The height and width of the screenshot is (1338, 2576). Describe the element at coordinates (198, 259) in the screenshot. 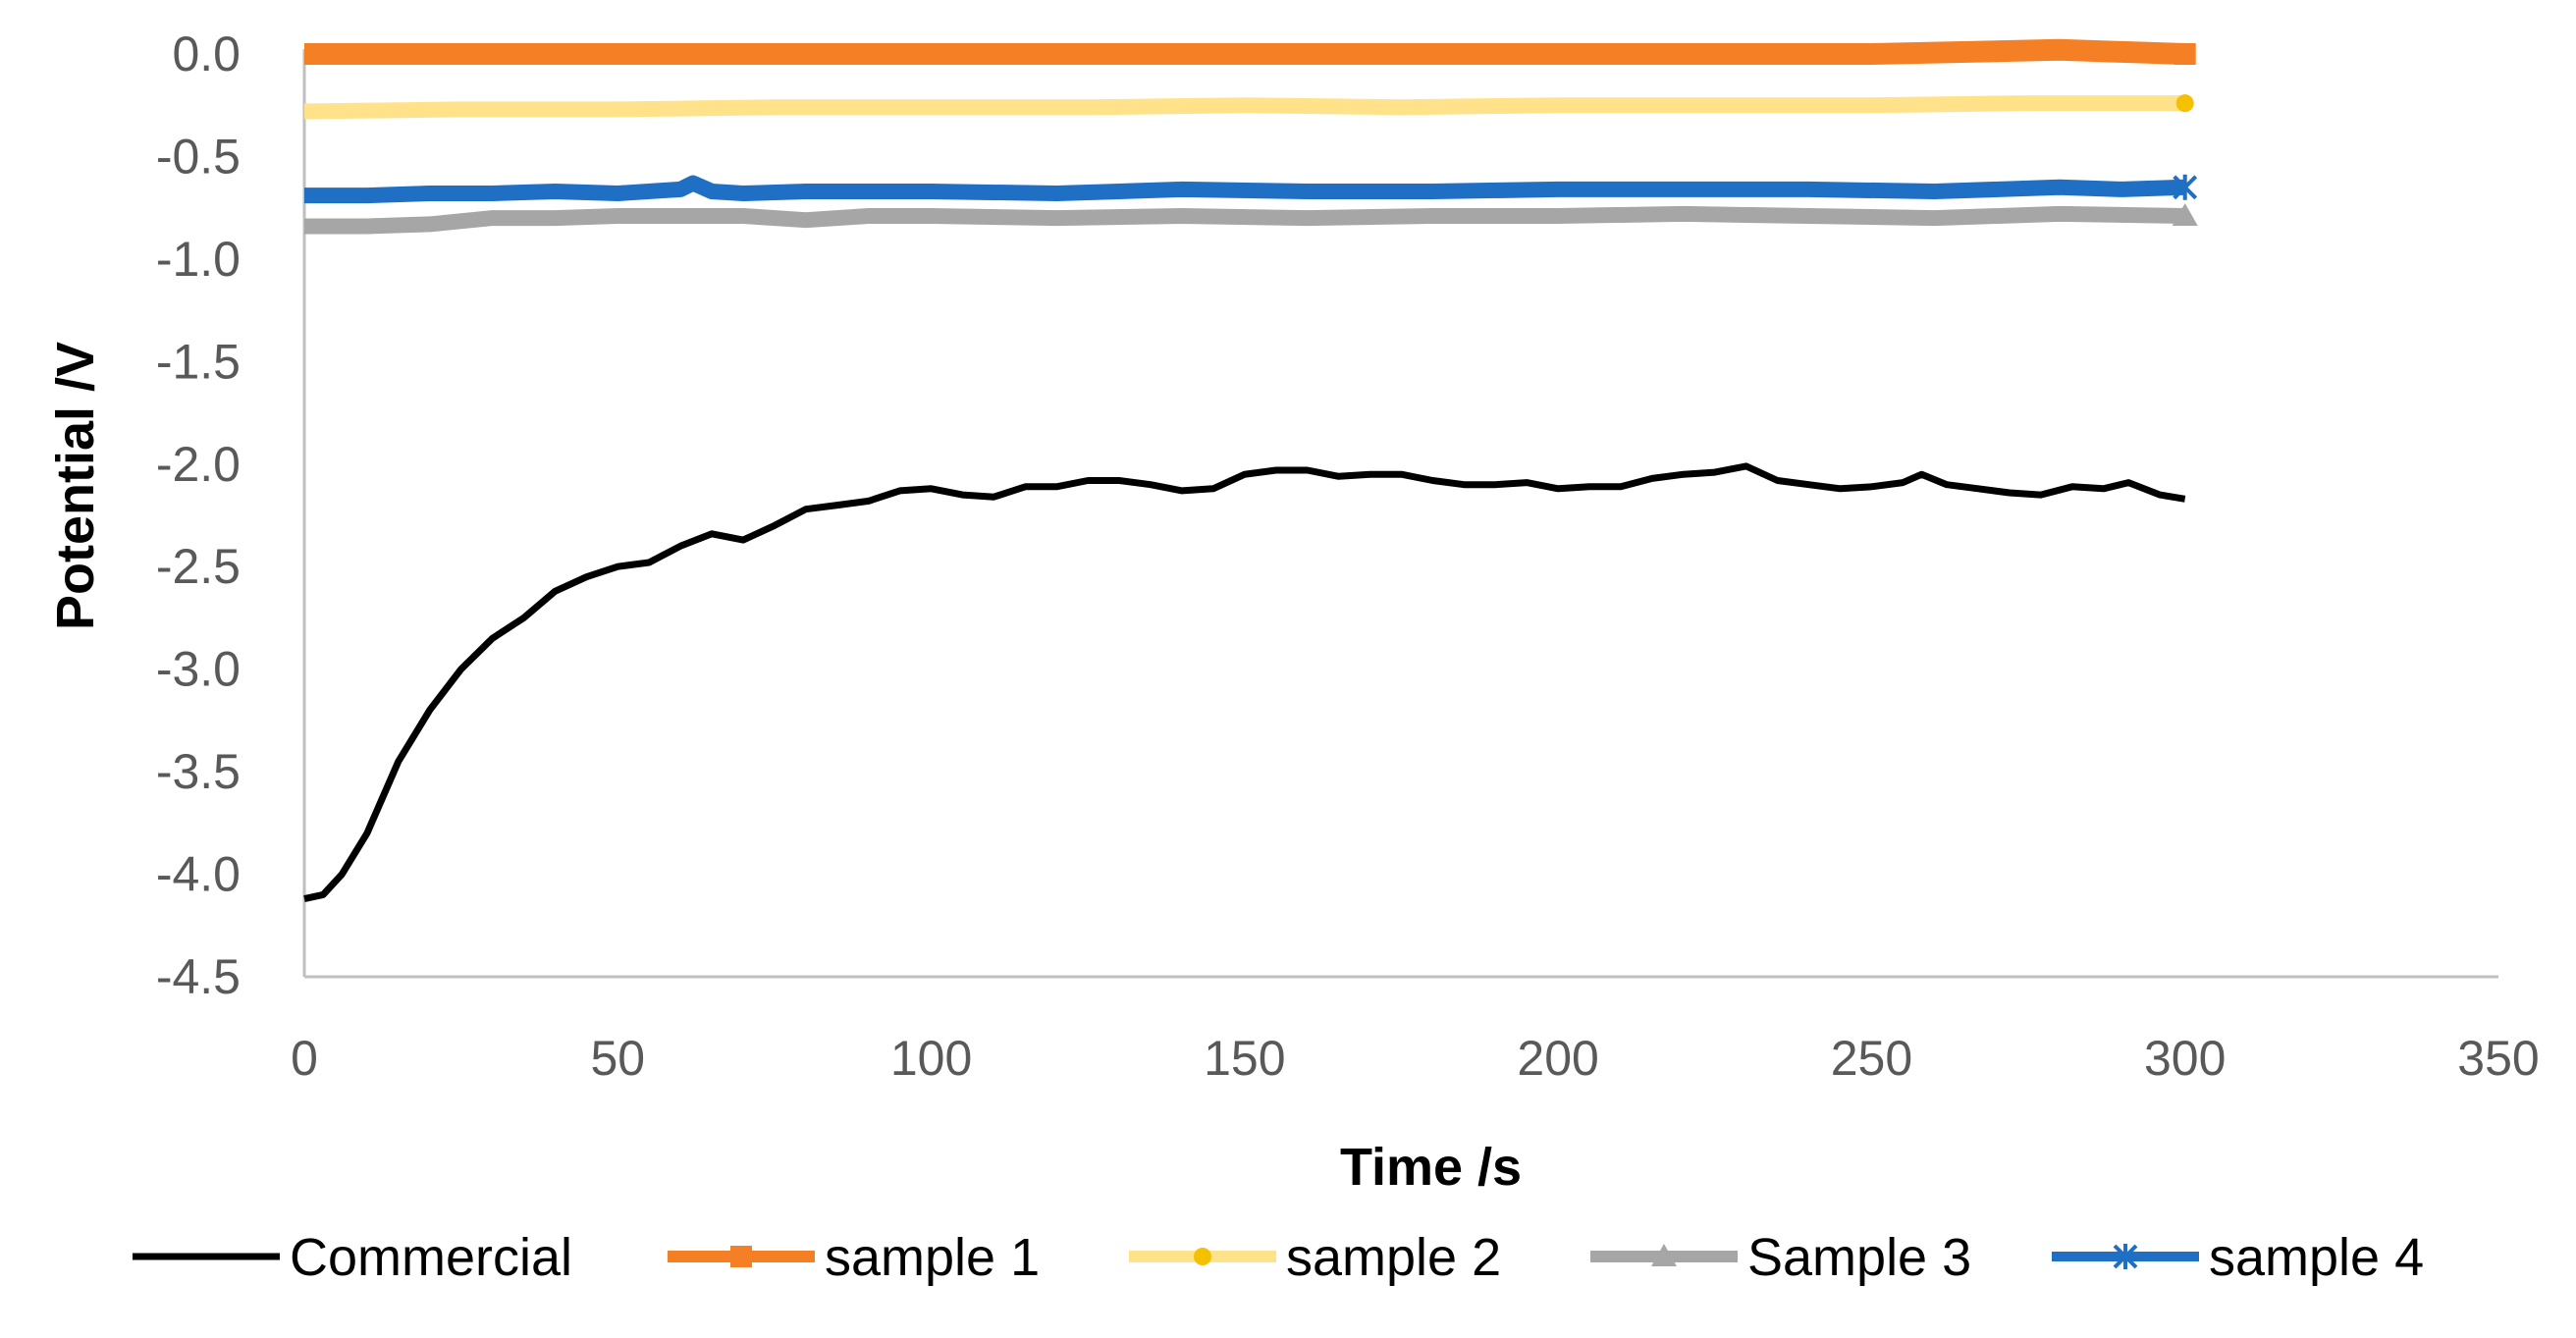

I see `y-tick-label: -1.0` at that location.